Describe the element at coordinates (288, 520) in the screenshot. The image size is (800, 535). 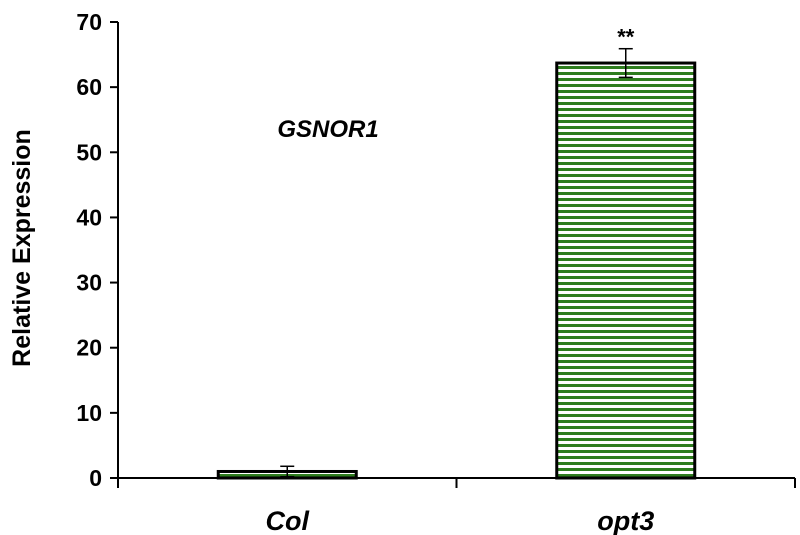
I see `x-tick-label-col: Col` at that location.